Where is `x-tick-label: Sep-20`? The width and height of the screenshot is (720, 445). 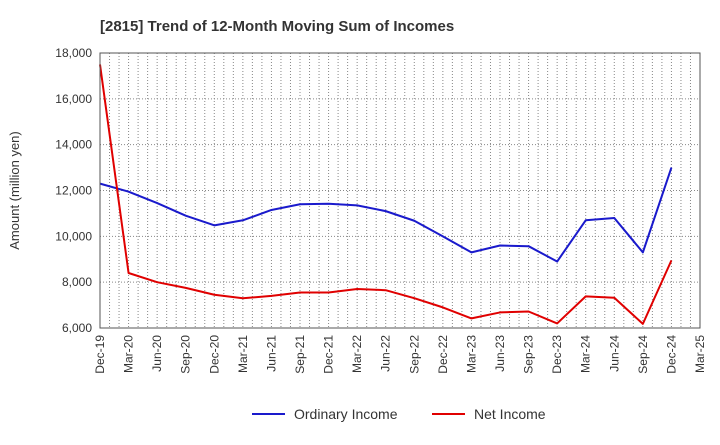 x-tick-label: Sep-20 is located at coordinates (186, 354).